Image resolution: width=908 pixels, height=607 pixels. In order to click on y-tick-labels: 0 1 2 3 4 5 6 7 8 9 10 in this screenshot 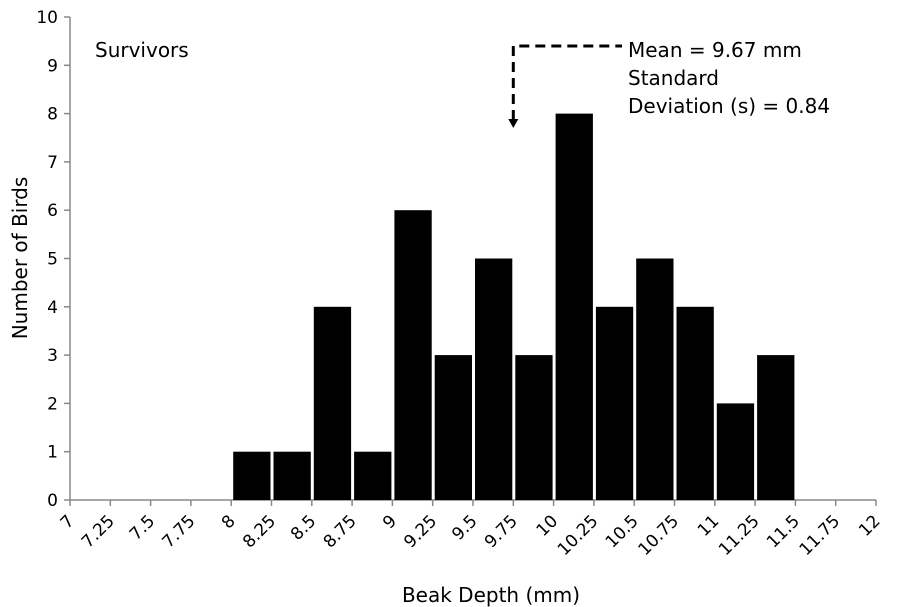, I will do `click(47, 259)`.